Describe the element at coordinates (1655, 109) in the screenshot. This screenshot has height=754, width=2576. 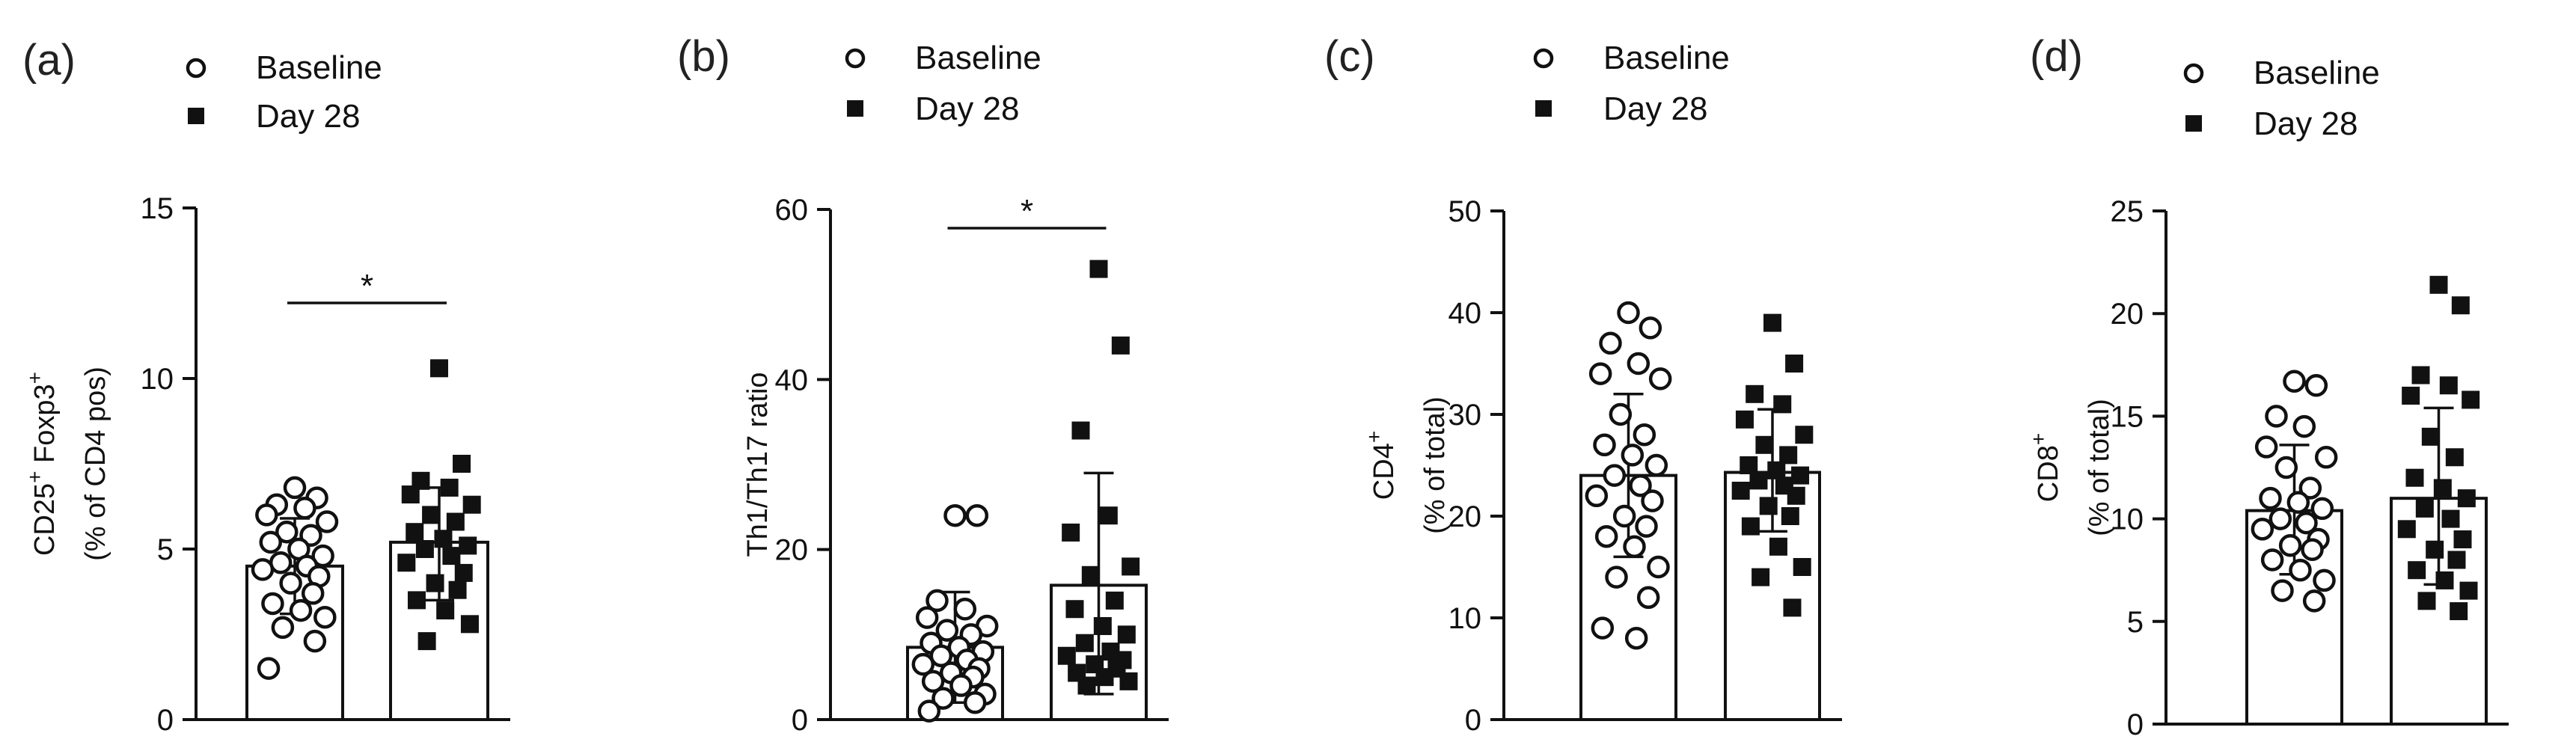
I see `legend-day28-label: Day 28` at that location.